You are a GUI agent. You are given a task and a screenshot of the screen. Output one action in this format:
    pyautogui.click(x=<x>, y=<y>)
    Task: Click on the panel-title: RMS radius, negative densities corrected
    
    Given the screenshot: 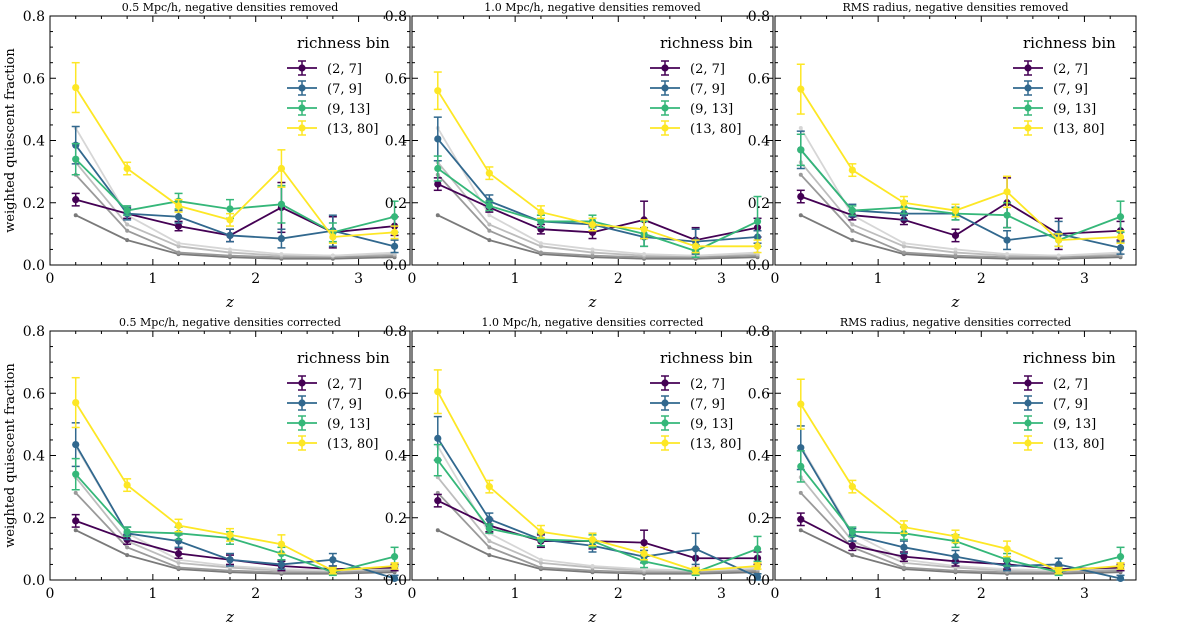 What is the action you would take?
    pyautogui.click(x=955, y=322)
    